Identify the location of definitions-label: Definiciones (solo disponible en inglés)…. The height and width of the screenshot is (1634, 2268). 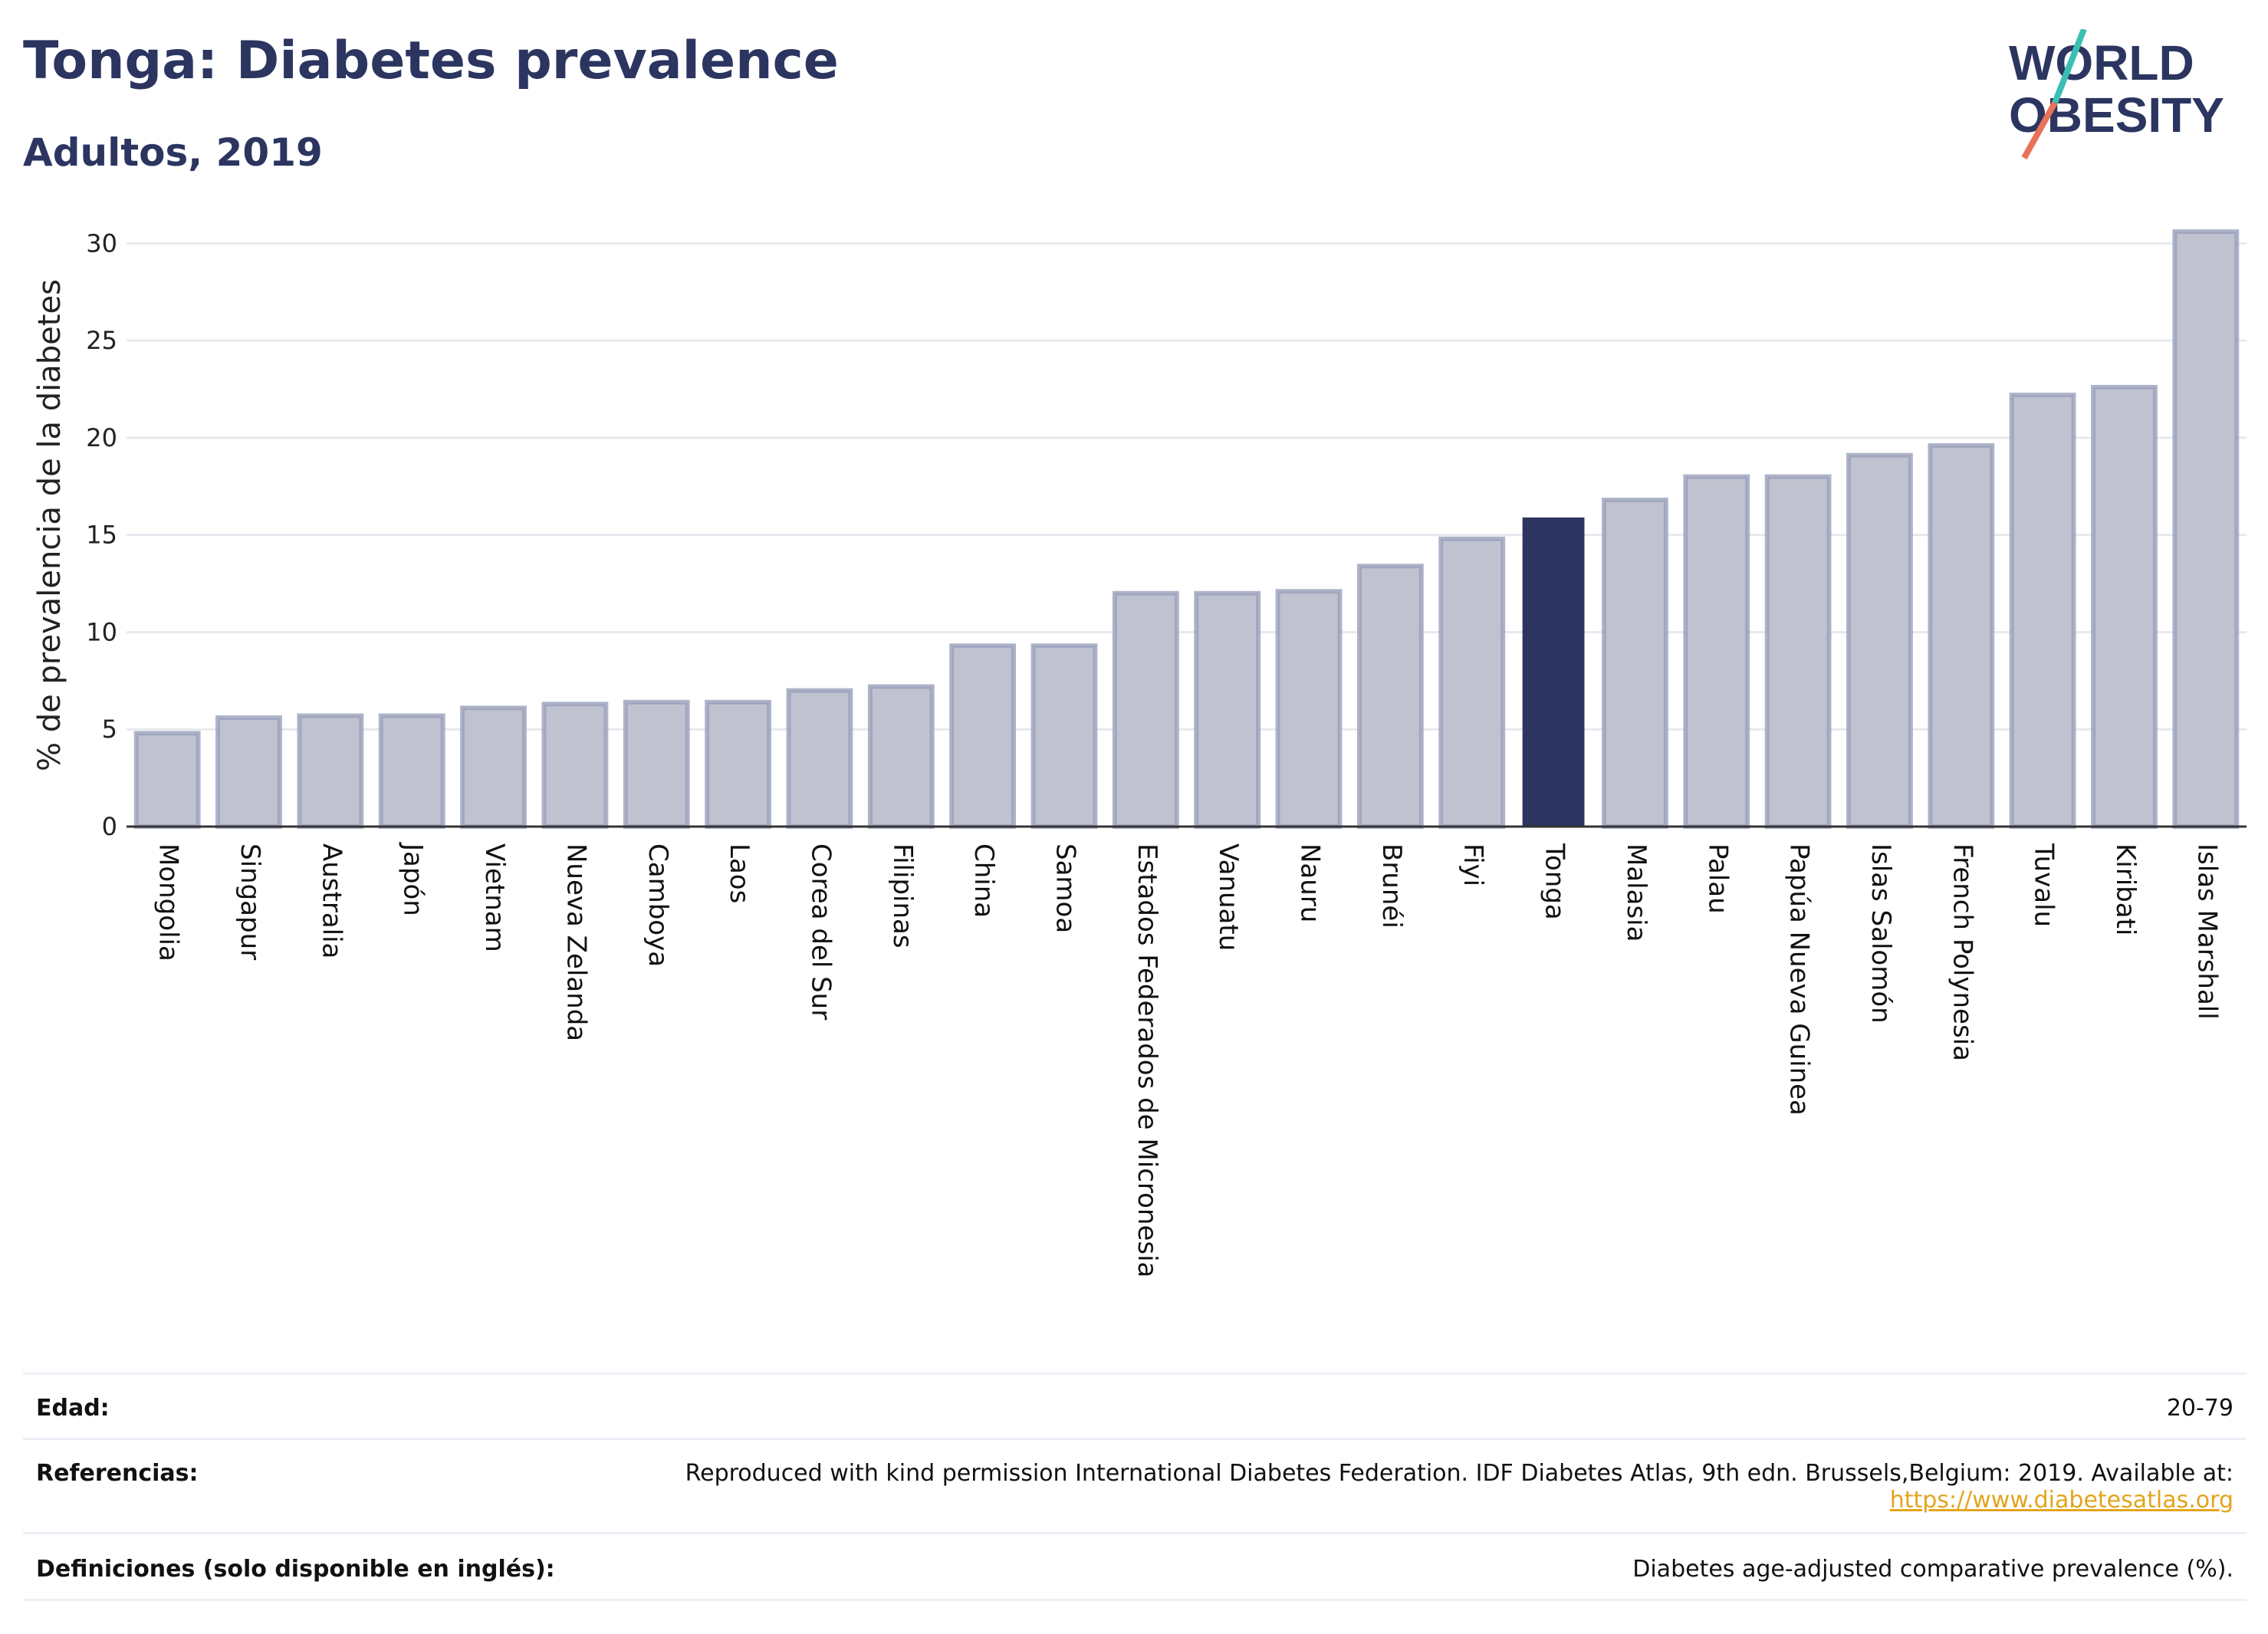
(295, 1570).